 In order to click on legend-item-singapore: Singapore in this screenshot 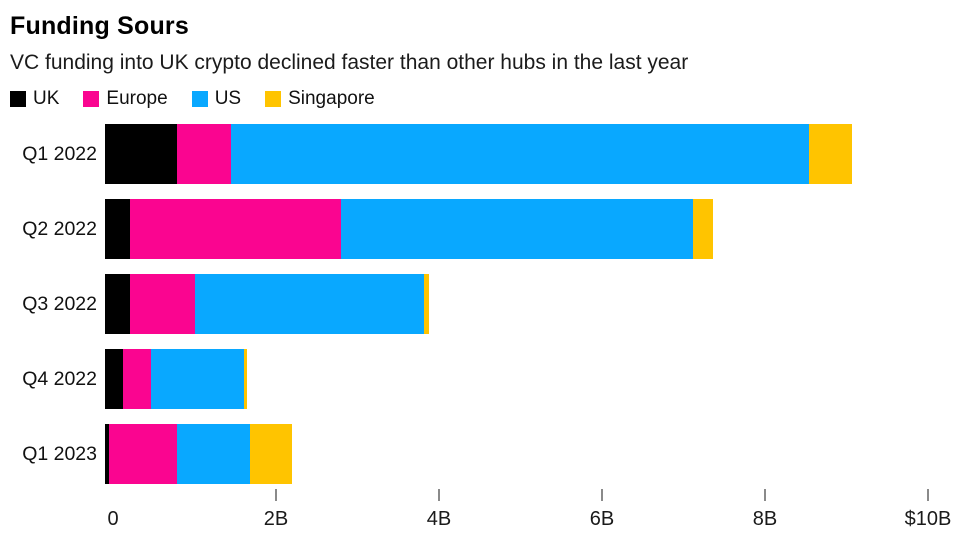, I will do `click(320, 99)`.